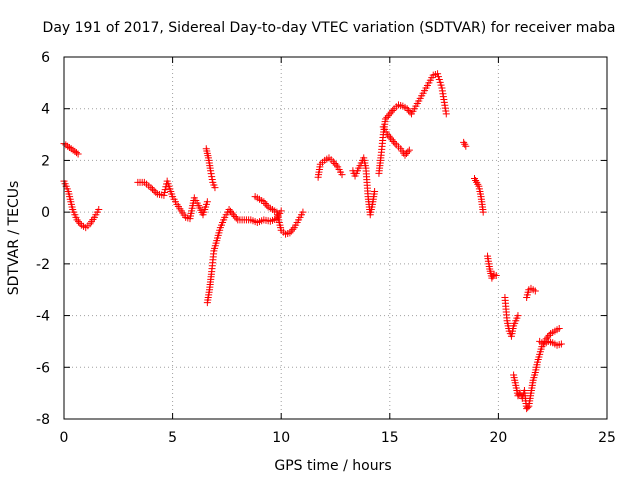 This screenshot has height=480, width=640. Describe the element at coordinates (498, 438) in the screenshot. I see `x-tick-label: 20` at that location.